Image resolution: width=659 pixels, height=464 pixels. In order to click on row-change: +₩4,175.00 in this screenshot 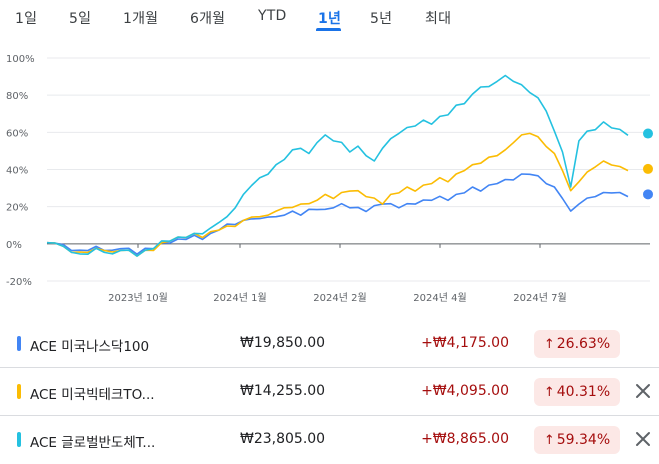, I will do `click(465, 343)`.